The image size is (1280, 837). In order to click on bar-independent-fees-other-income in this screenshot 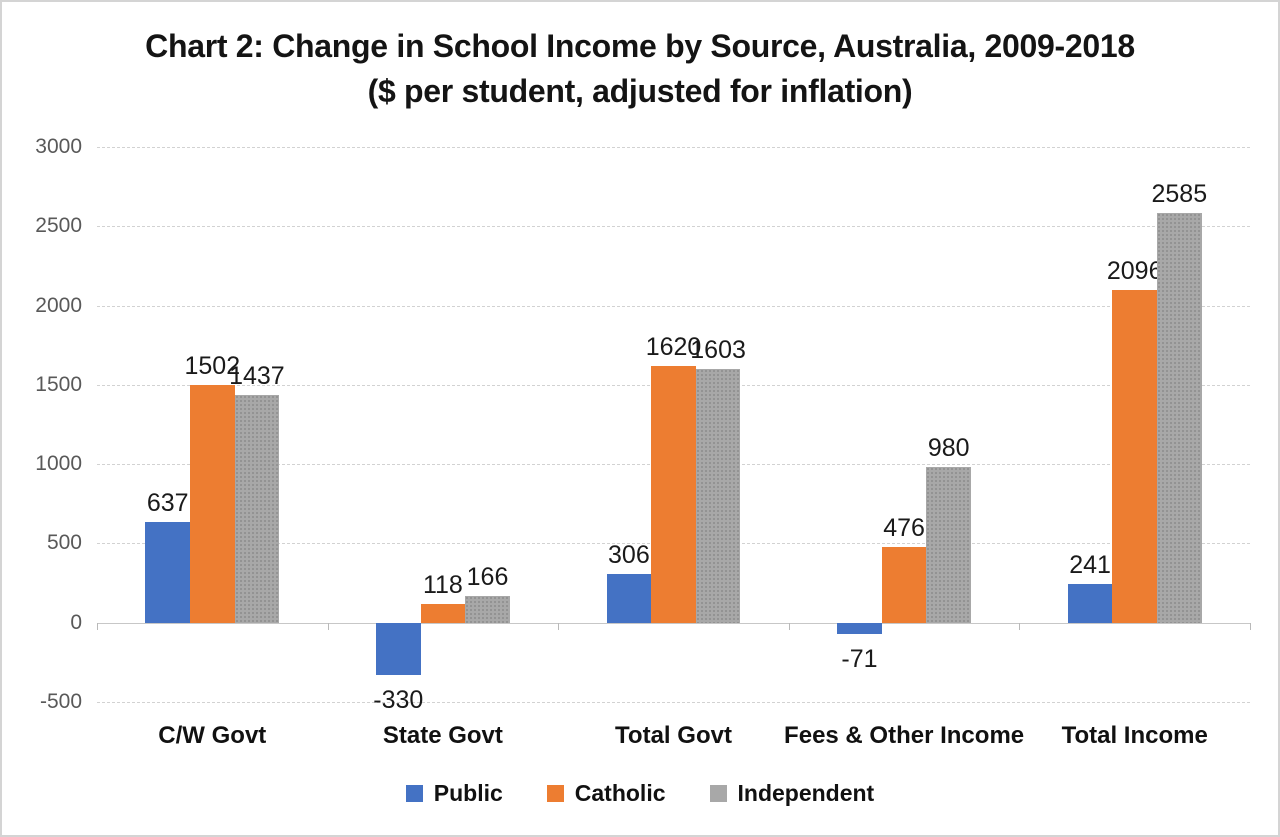, I will do `click(948, 545)`.